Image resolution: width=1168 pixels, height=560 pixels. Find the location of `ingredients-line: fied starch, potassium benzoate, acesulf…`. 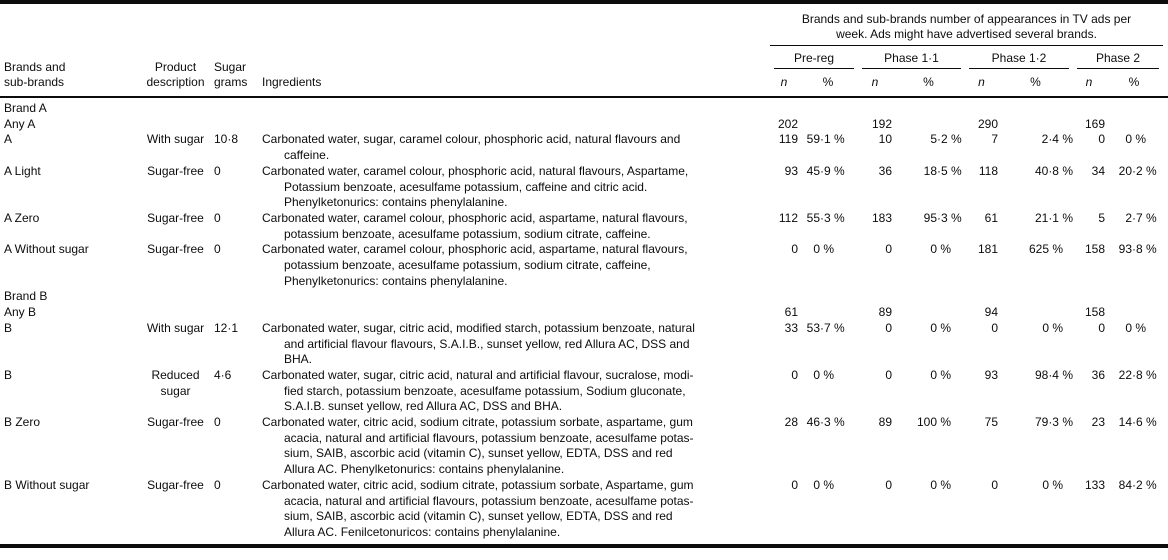

ingredients-line: fied starch, potassium benzoate, acesulf… is located at coordinates (485, 390).